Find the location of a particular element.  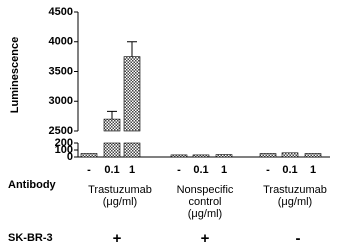

y-tick-label: 3000 is located at coordinates (61, 101).